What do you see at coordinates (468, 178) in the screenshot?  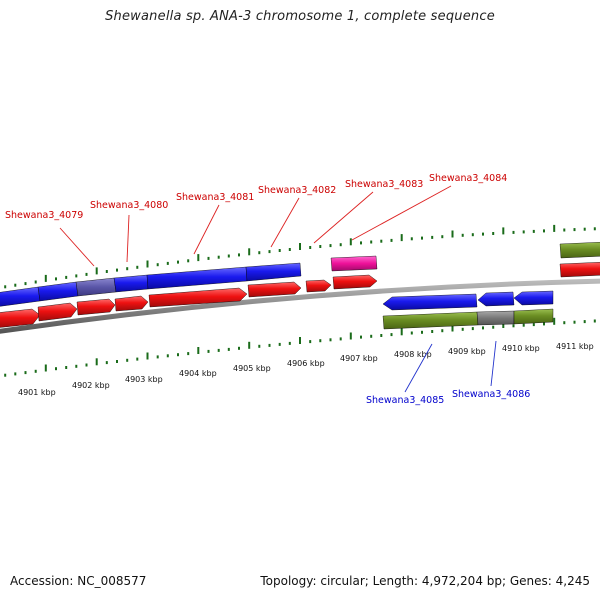 I see `gene-label-shewana3-4084: Shewana3_4084` at bounding box center [468, 178].